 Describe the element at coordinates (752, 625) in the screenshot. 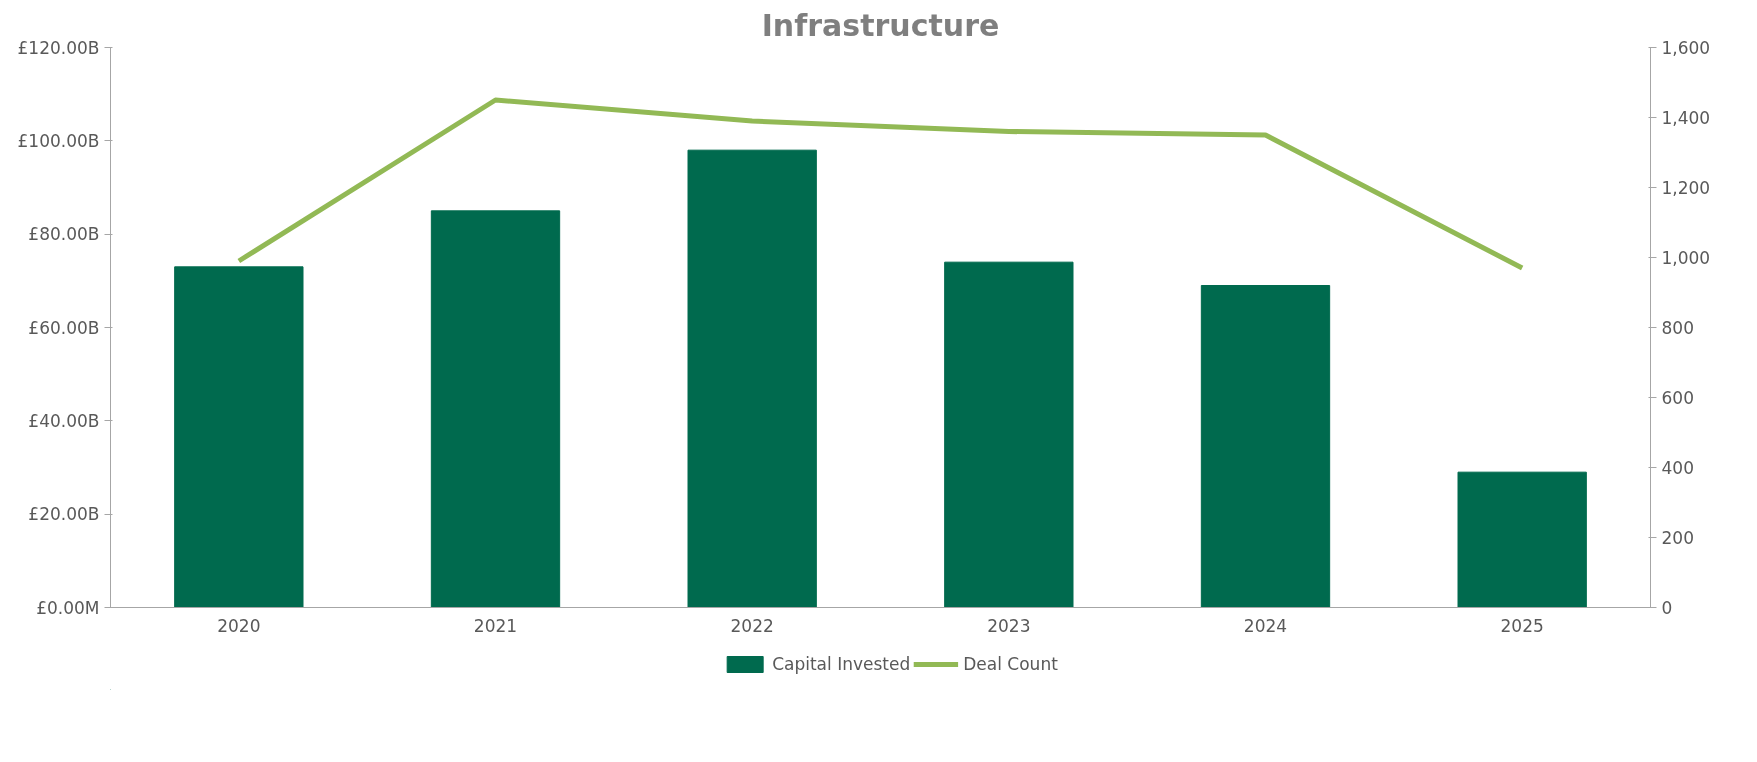

I see `x-tick-label: 2022` at that location.